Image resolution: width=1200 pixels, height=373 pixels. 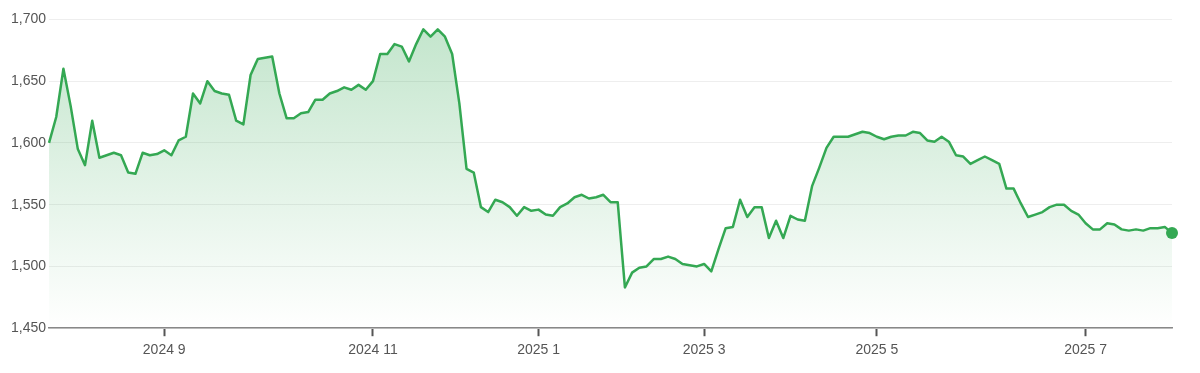 What do you see at coordinates (28, 80) in the screenshot?
I see `y-tick-label: 1,650` at bounding box center [28, 80].